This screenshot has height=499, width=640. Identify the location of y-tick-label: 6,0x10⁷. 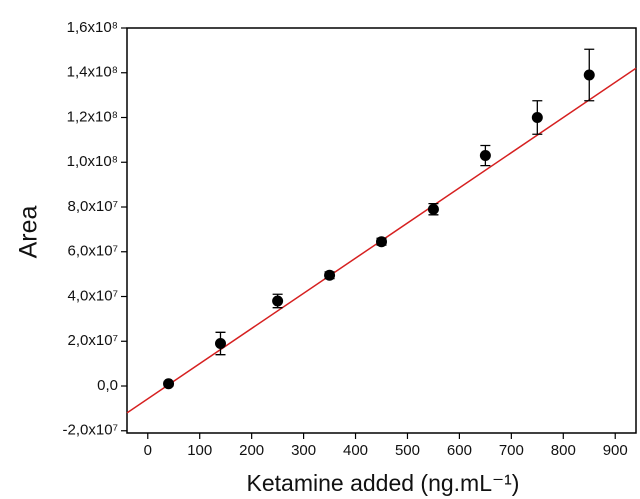
(93, 251).